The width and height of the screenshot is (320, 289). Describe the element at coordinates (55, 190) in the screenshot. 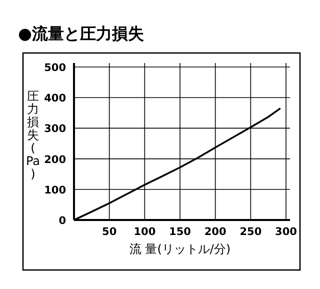

I see `y-tick-label: 100` at that location.